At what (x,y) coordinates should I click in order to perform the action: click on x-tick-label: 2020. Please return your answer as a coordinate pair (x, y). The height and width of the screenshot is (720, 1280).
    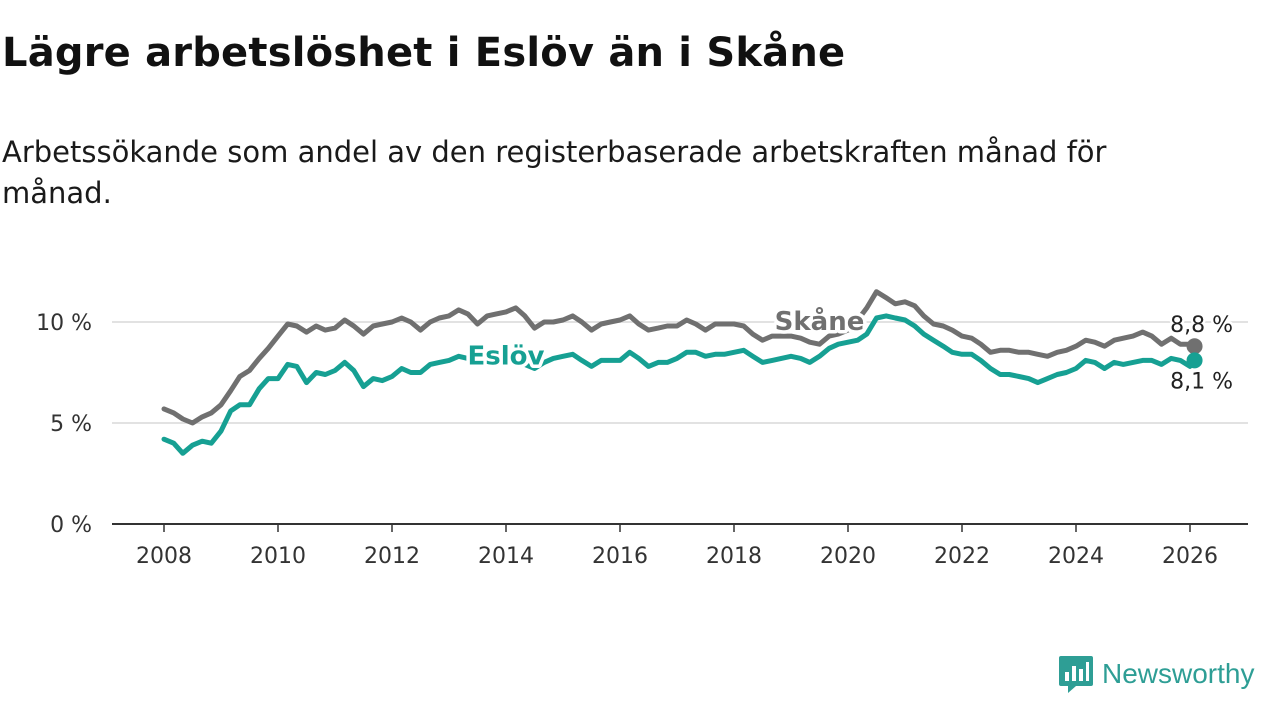
    Looking at the image, I should click on (848, 556).